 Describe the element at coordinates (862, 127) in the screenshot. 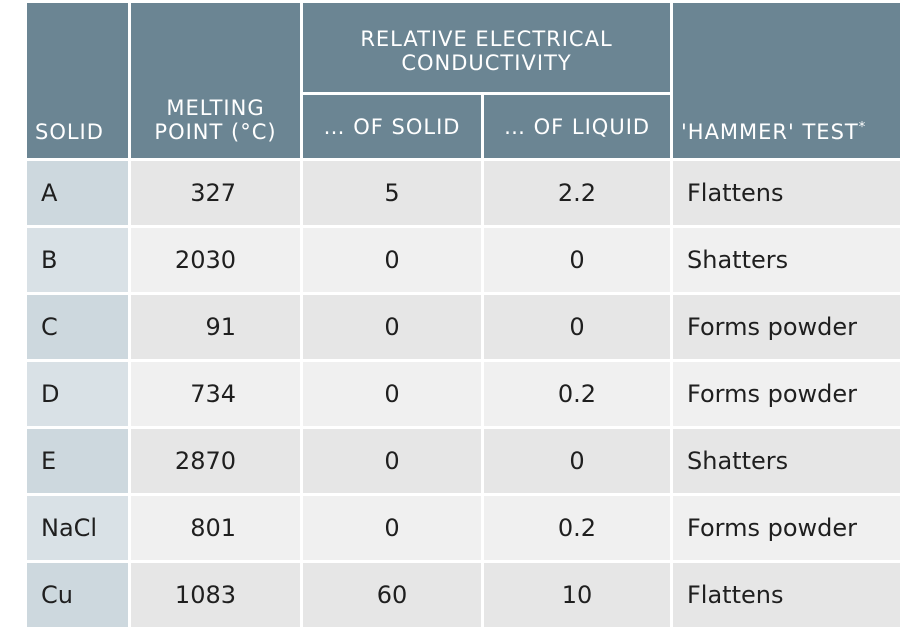

I see `footnote-mark: *` at that location.